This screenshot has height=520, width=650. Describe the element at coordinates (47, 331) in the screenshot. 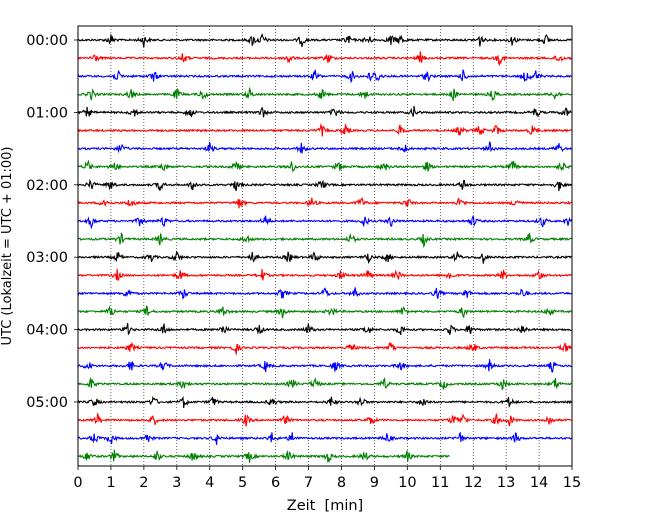

I see `y-tick-label: 04:00` at that location.